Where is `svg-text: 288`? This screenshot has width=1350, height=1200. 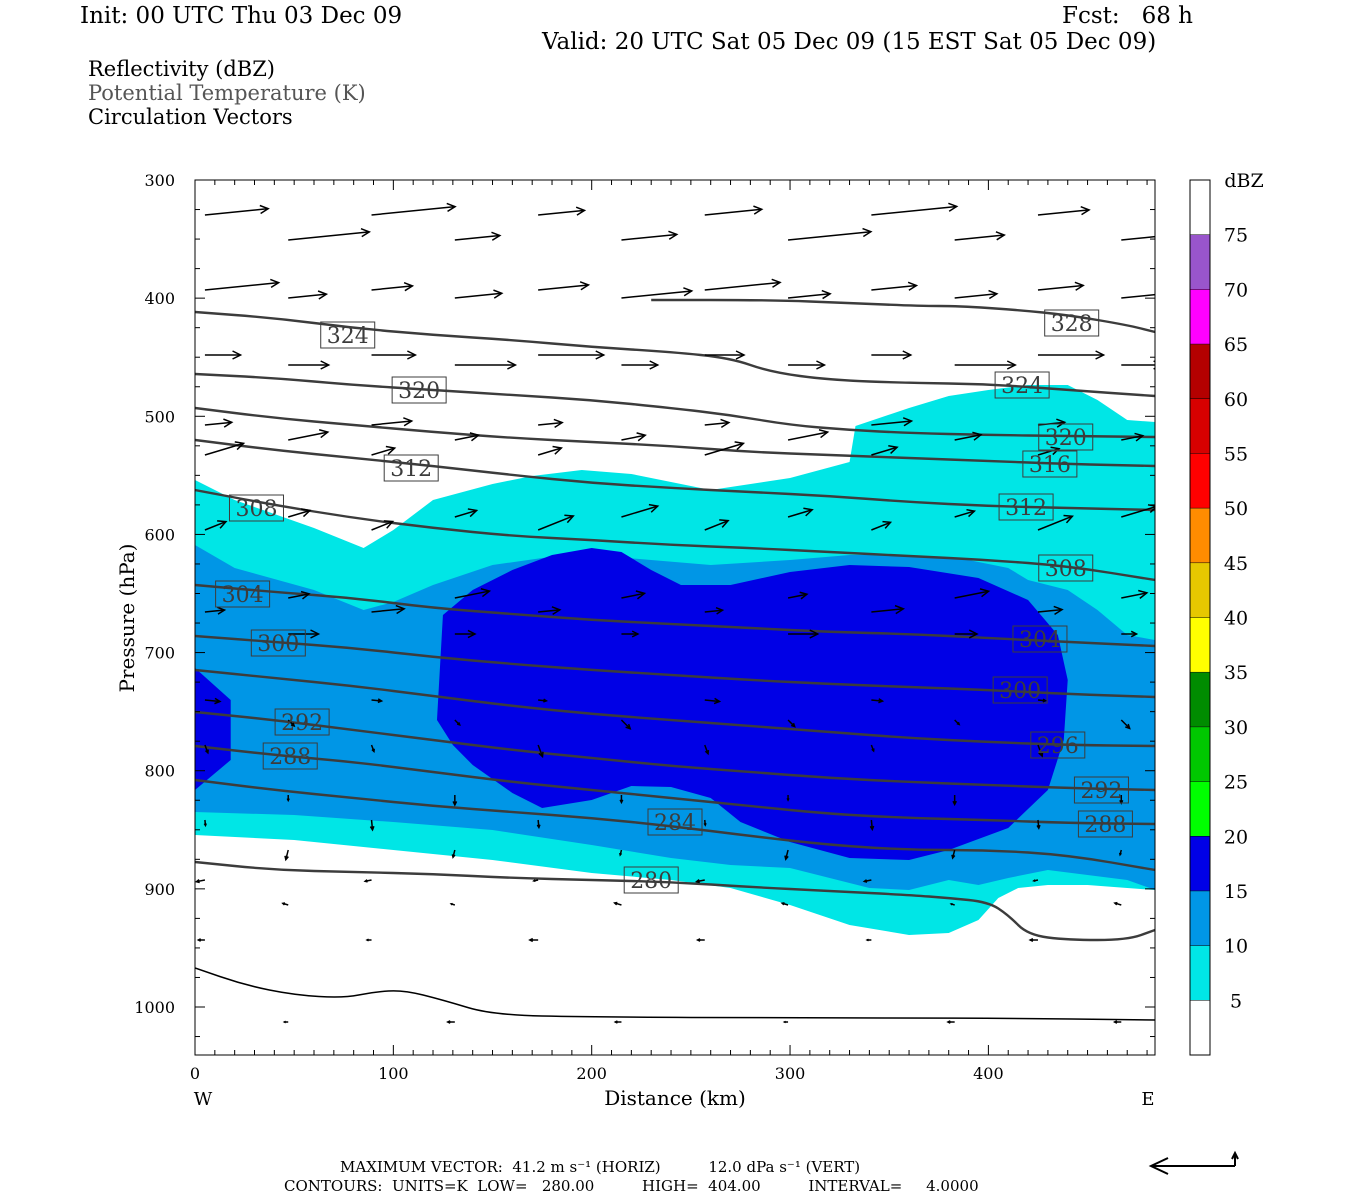
svg-text: 288 is located at coordinates (1105, 825).